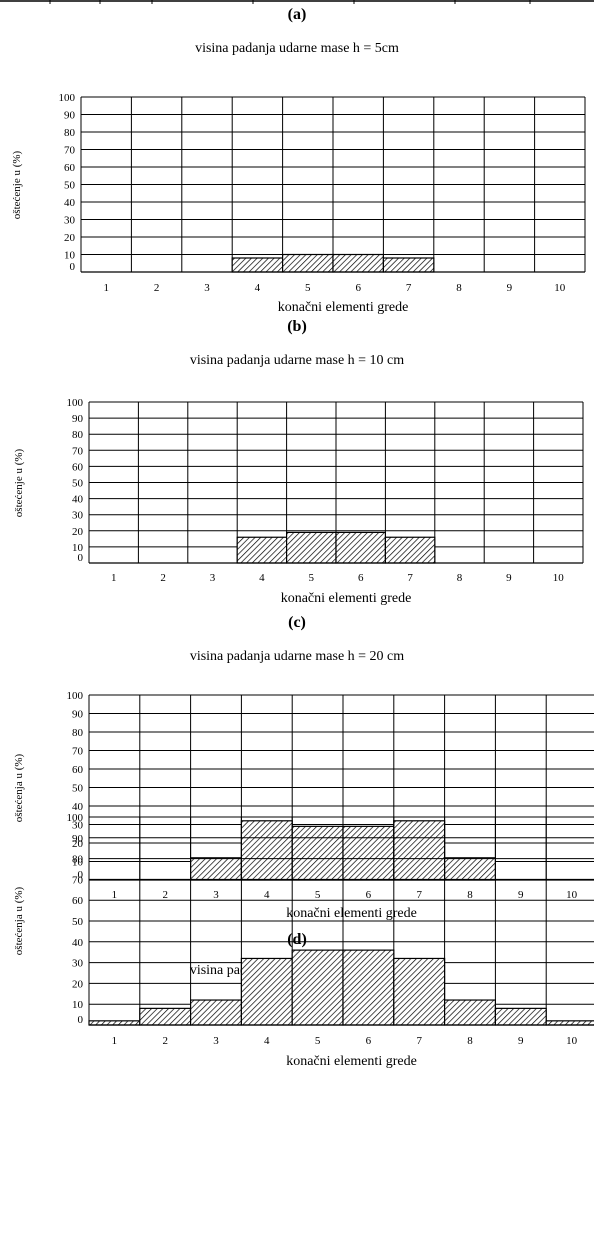  I want to click on panel-label: (d), so click(297, 939).